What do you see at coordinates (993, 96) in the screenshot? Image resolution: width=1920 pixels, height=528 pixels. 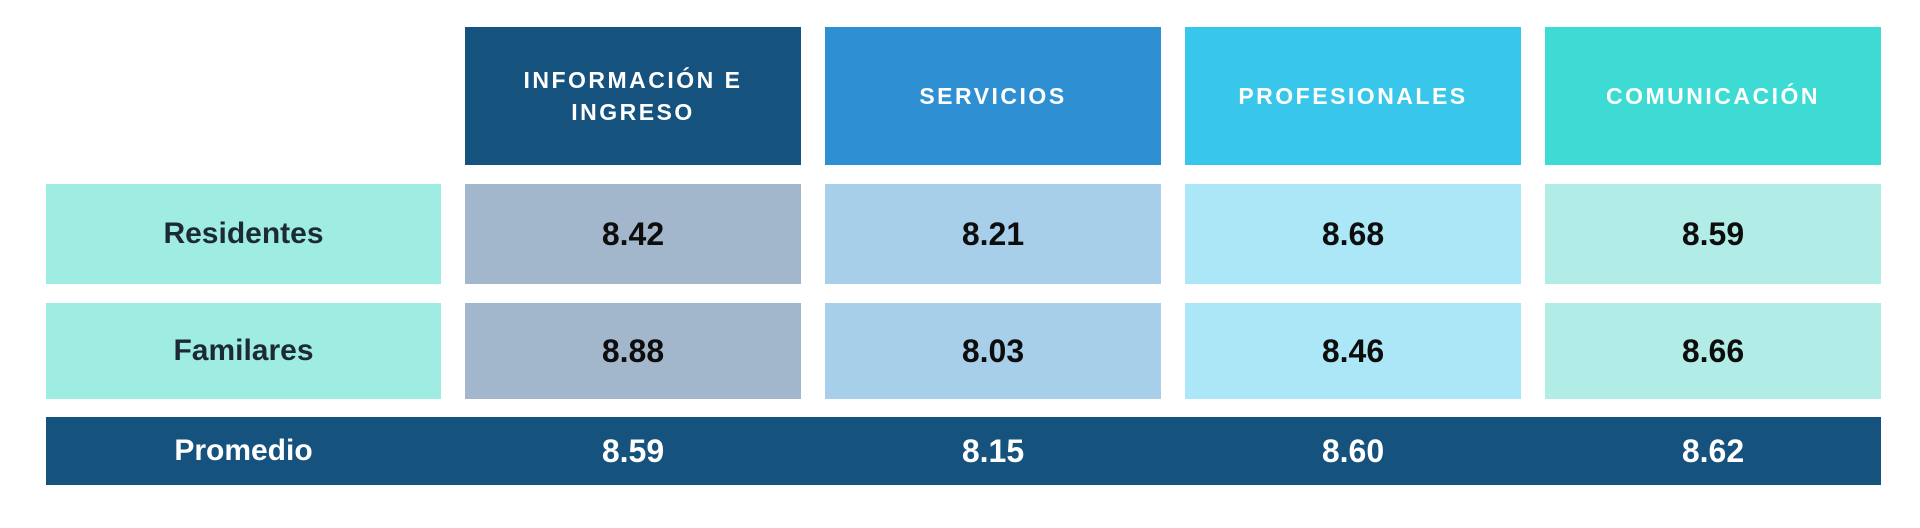 I see `column-header-servicios: SERVICIOS` at bounding box center [993, 96].